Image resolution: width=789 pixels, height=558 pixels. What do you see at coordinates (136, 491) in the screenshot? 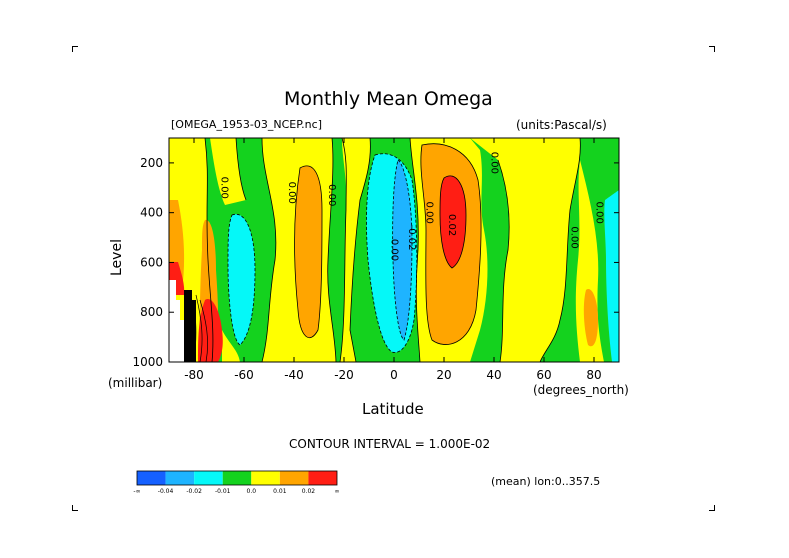
I see `colorbar-label: -∞` at bounding box center [136, 491].